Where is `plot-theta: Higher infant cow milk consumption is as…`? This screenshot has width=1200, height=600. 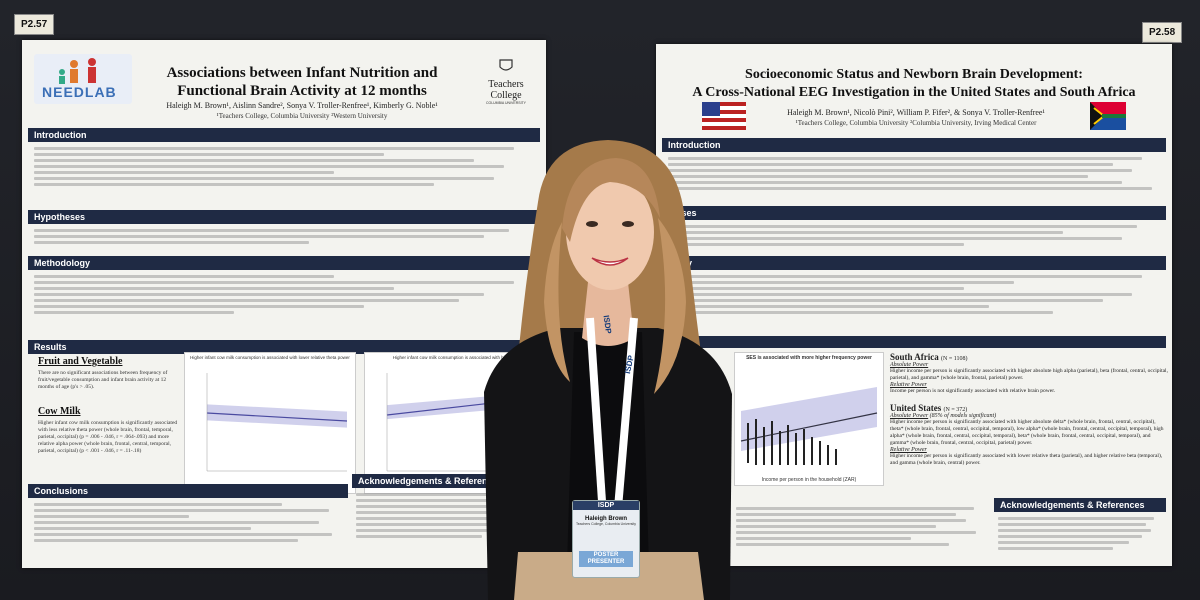
plot-theta: Higher infant cow milk consumption is as… is located at coordinates (270, 423).